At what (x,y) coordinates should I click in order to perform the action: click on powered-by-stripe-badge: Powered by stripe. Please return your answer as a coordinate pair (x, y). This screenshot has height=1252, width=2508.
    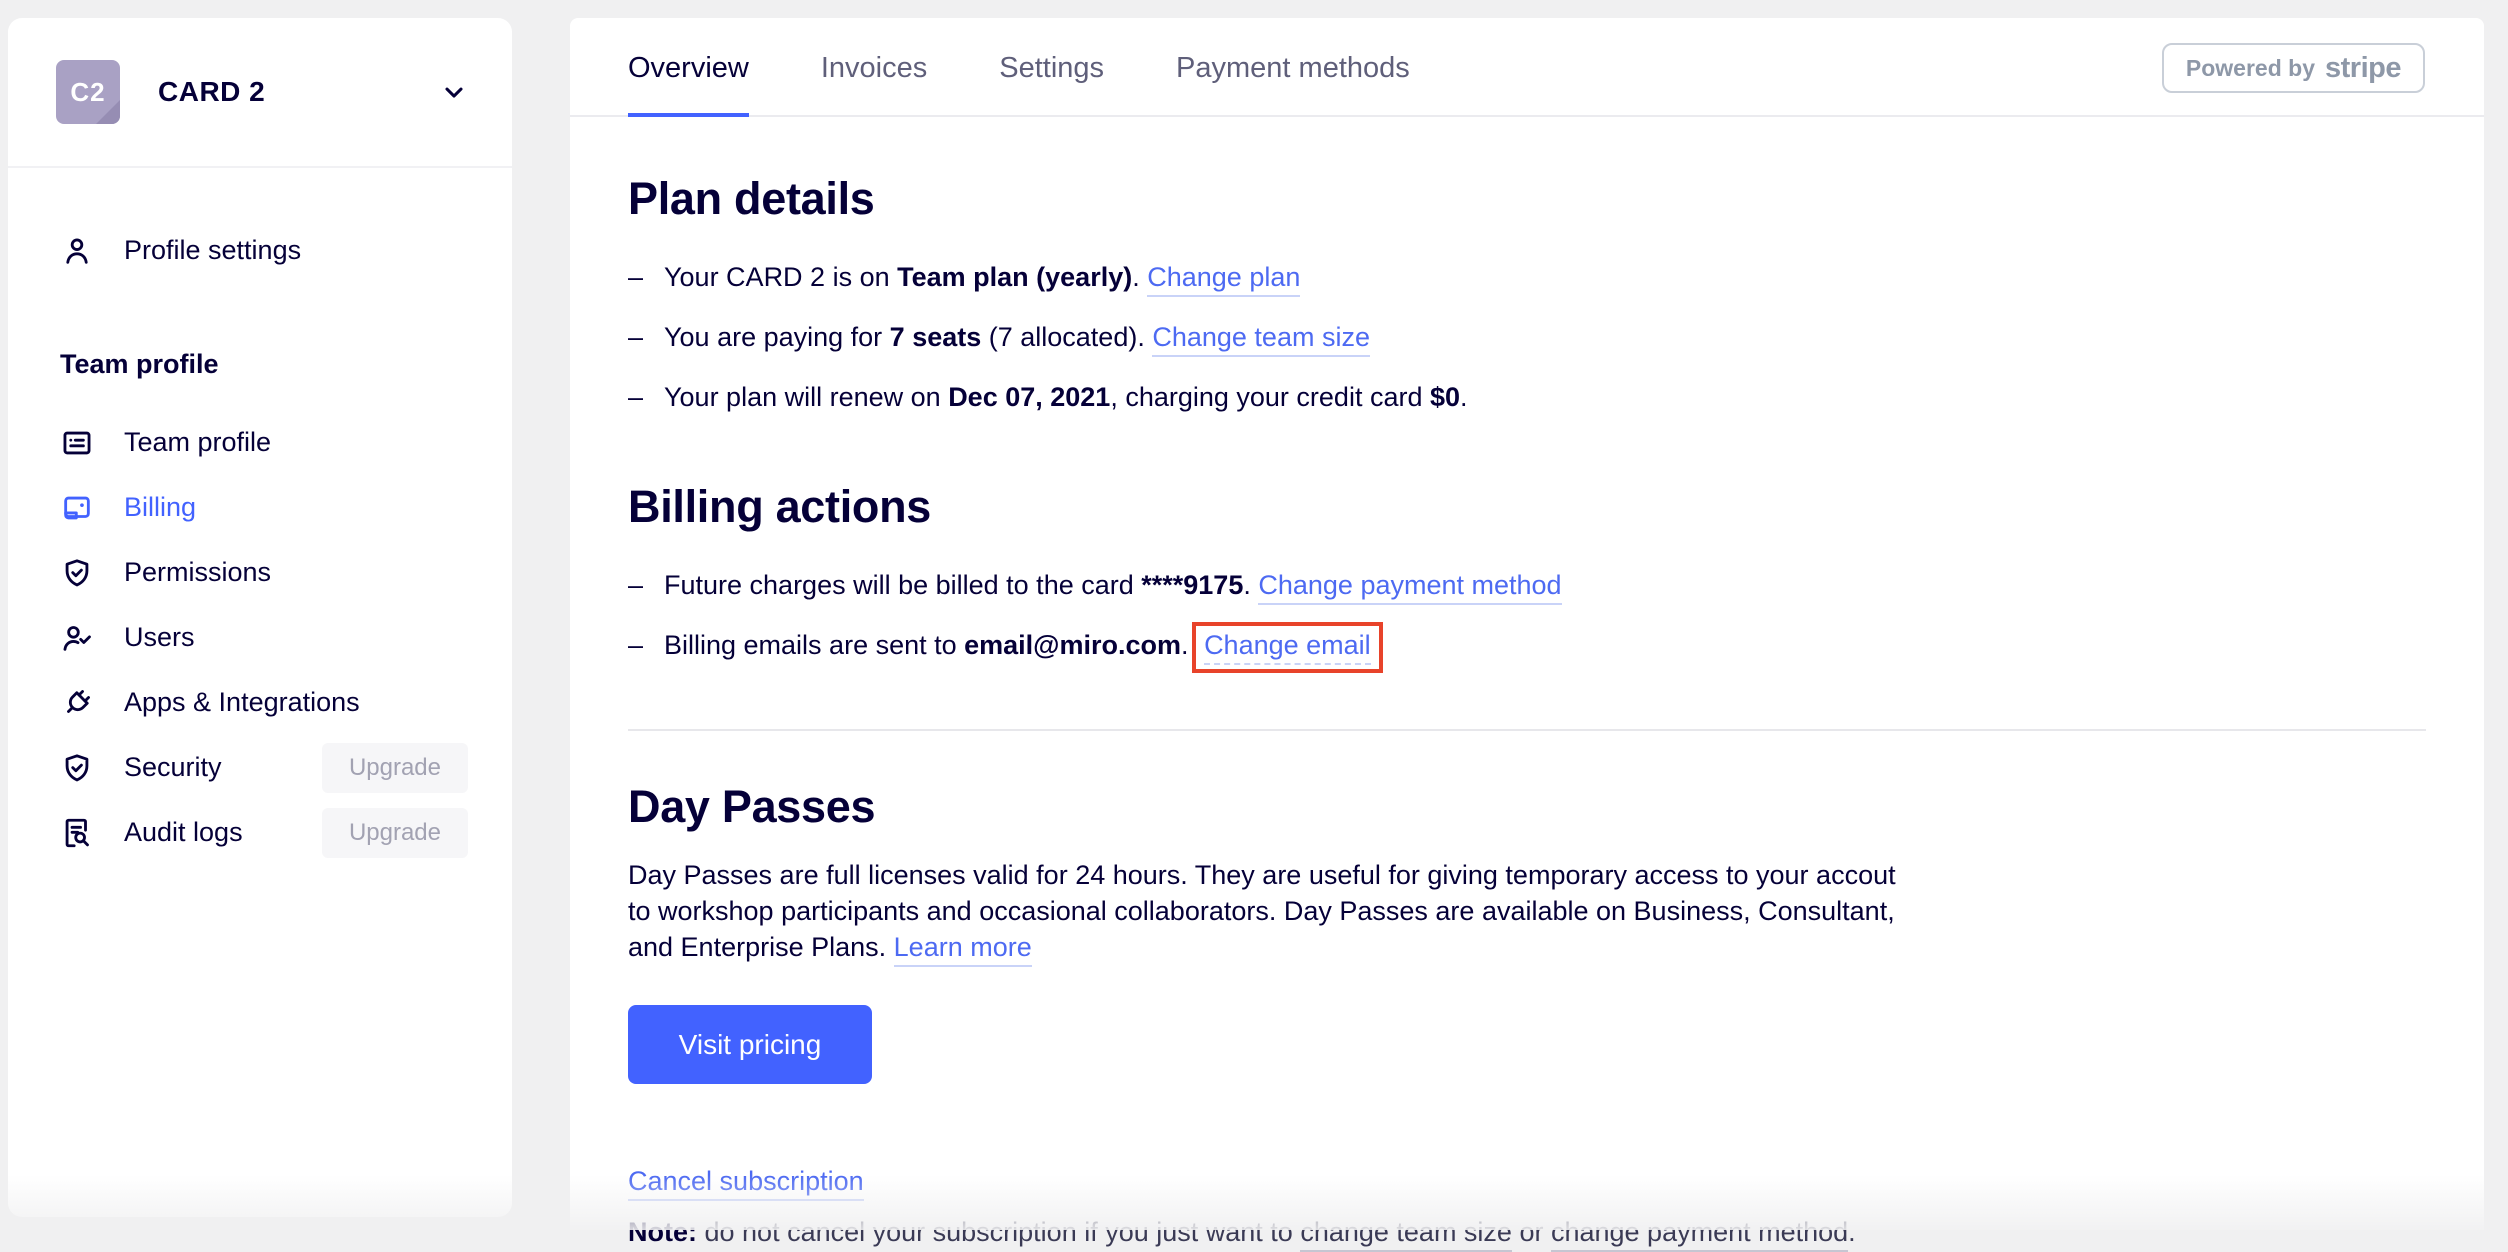
    Looking at the image, I should click on (2293, 68).